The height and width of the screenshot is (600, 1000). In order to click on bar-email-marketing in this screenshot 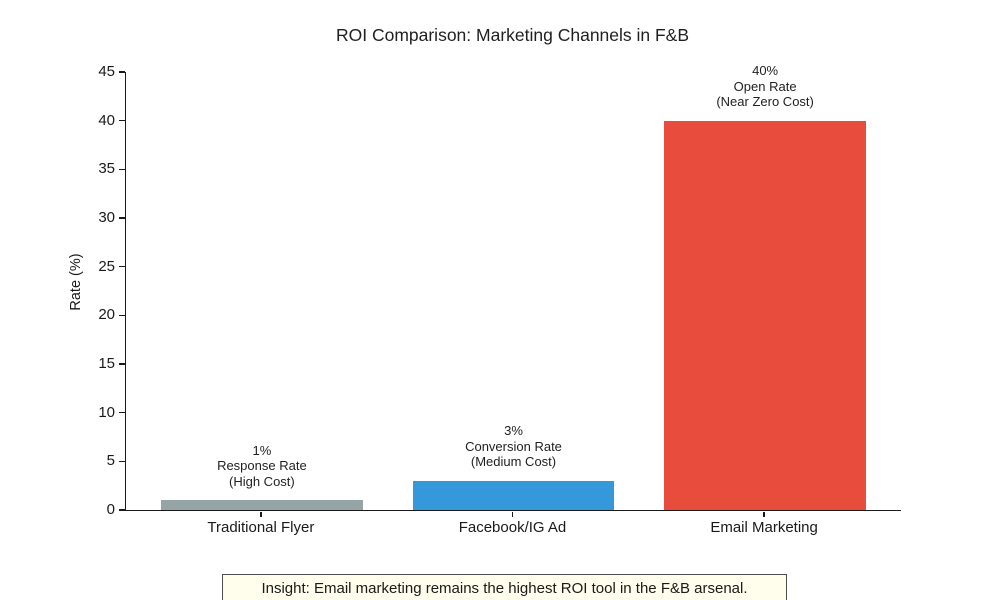, I will do `click(765, 315)`.